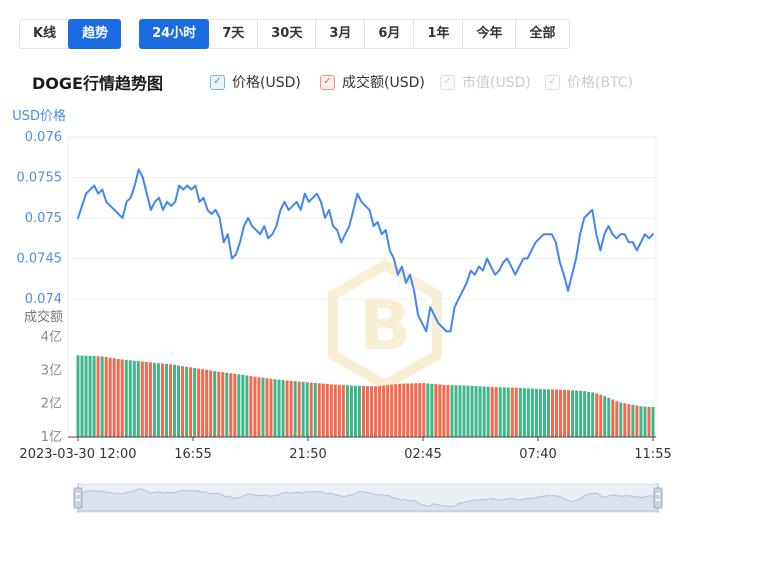 The height and width of the screenshot is (563, 780). What do you see at coordinates (339, 34) in the screenshot?
I see `range-tab-3: 3月` at bounding box center [339, 34].